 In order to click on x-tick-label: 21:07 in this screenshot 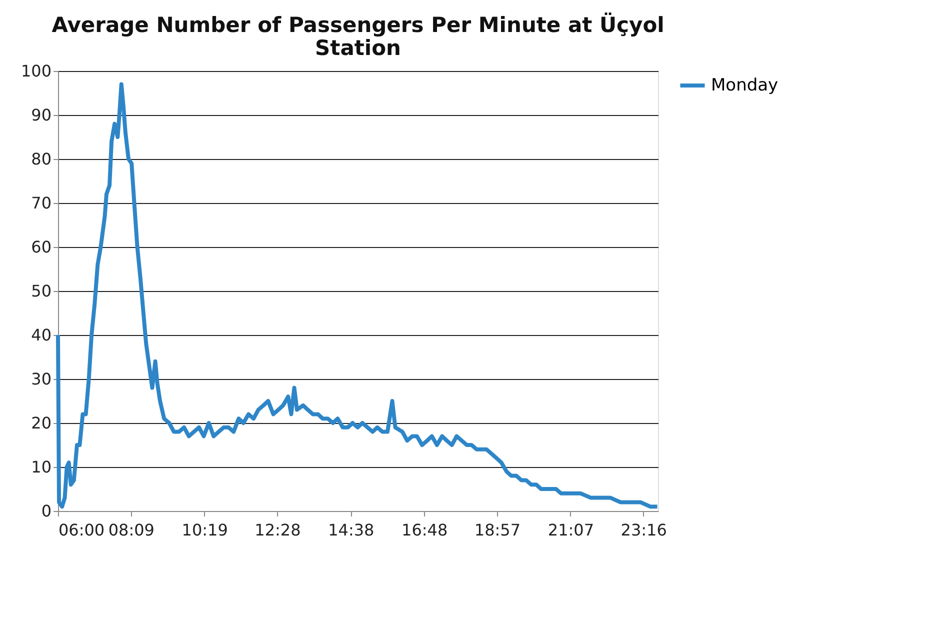, I will do `click(571, 530)`.